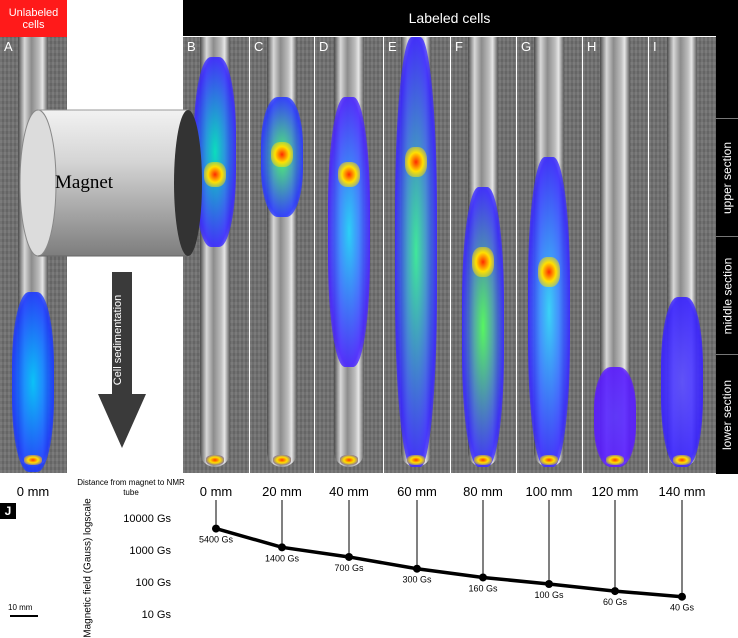 This screenshot has height=638, width=738. Describe the element at coordinates (727, 295) in the screenshot. I see `middle-section-label: middle section` at that location.